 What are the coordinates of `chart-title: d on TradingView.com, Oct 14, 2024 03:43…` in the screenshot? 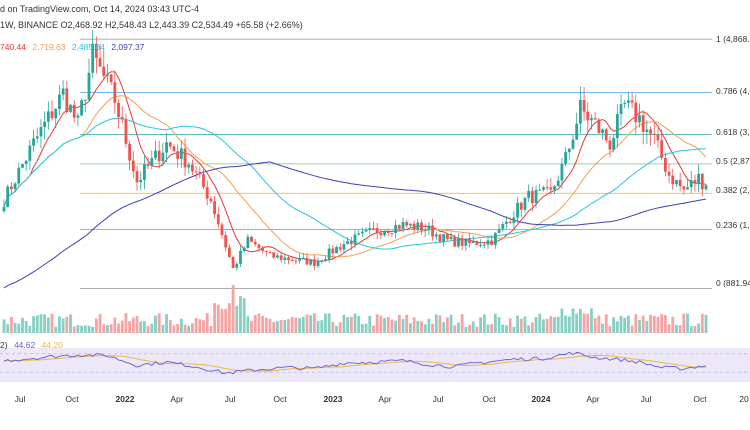 It's located at (99, 9).